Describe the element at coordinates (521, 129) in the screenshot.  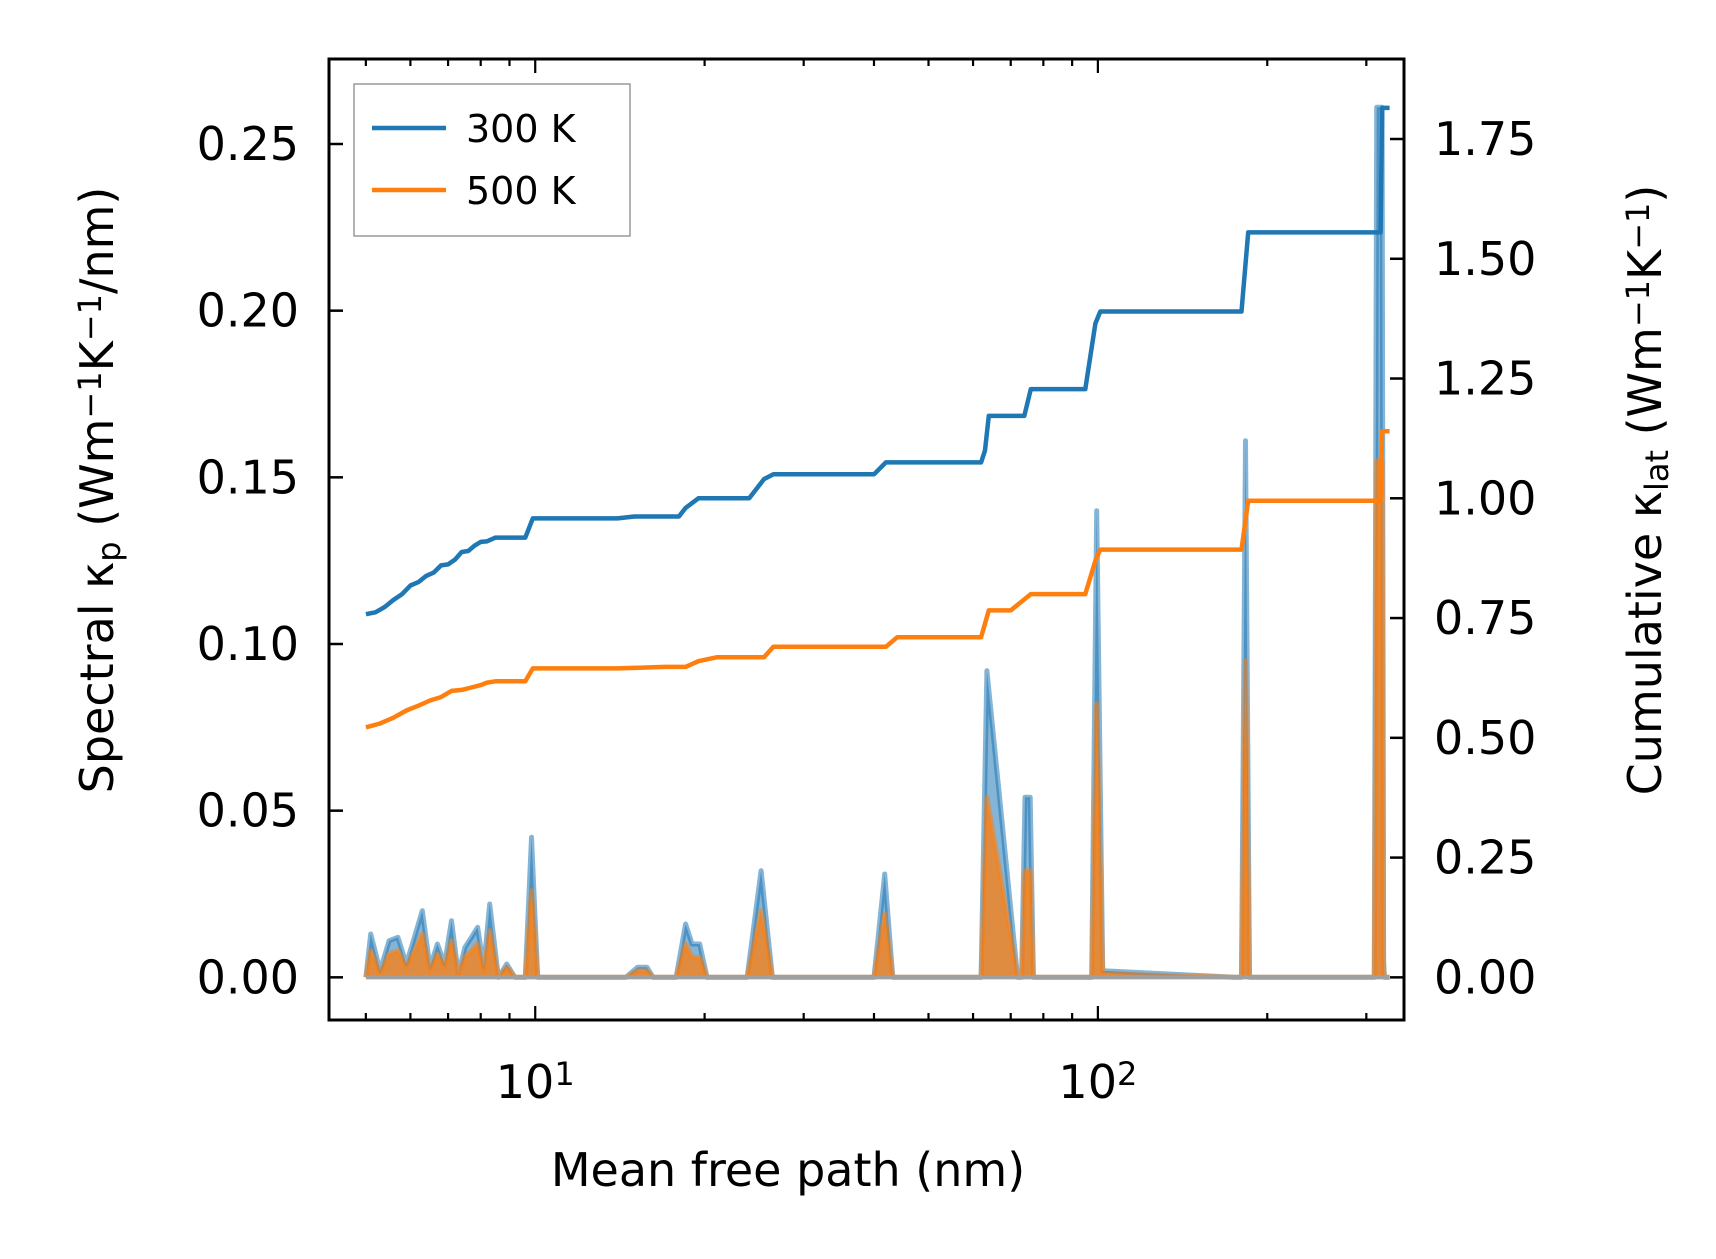
I see `legend-label-300k: 300 K` at that location.